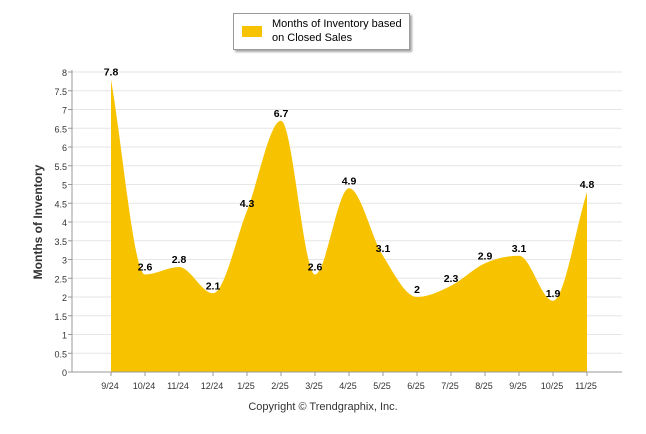  What do you see at coordinates (60, 317) in the screenshot?
I see `y-tick-label: 1.5` at bounding box center [60, 317].